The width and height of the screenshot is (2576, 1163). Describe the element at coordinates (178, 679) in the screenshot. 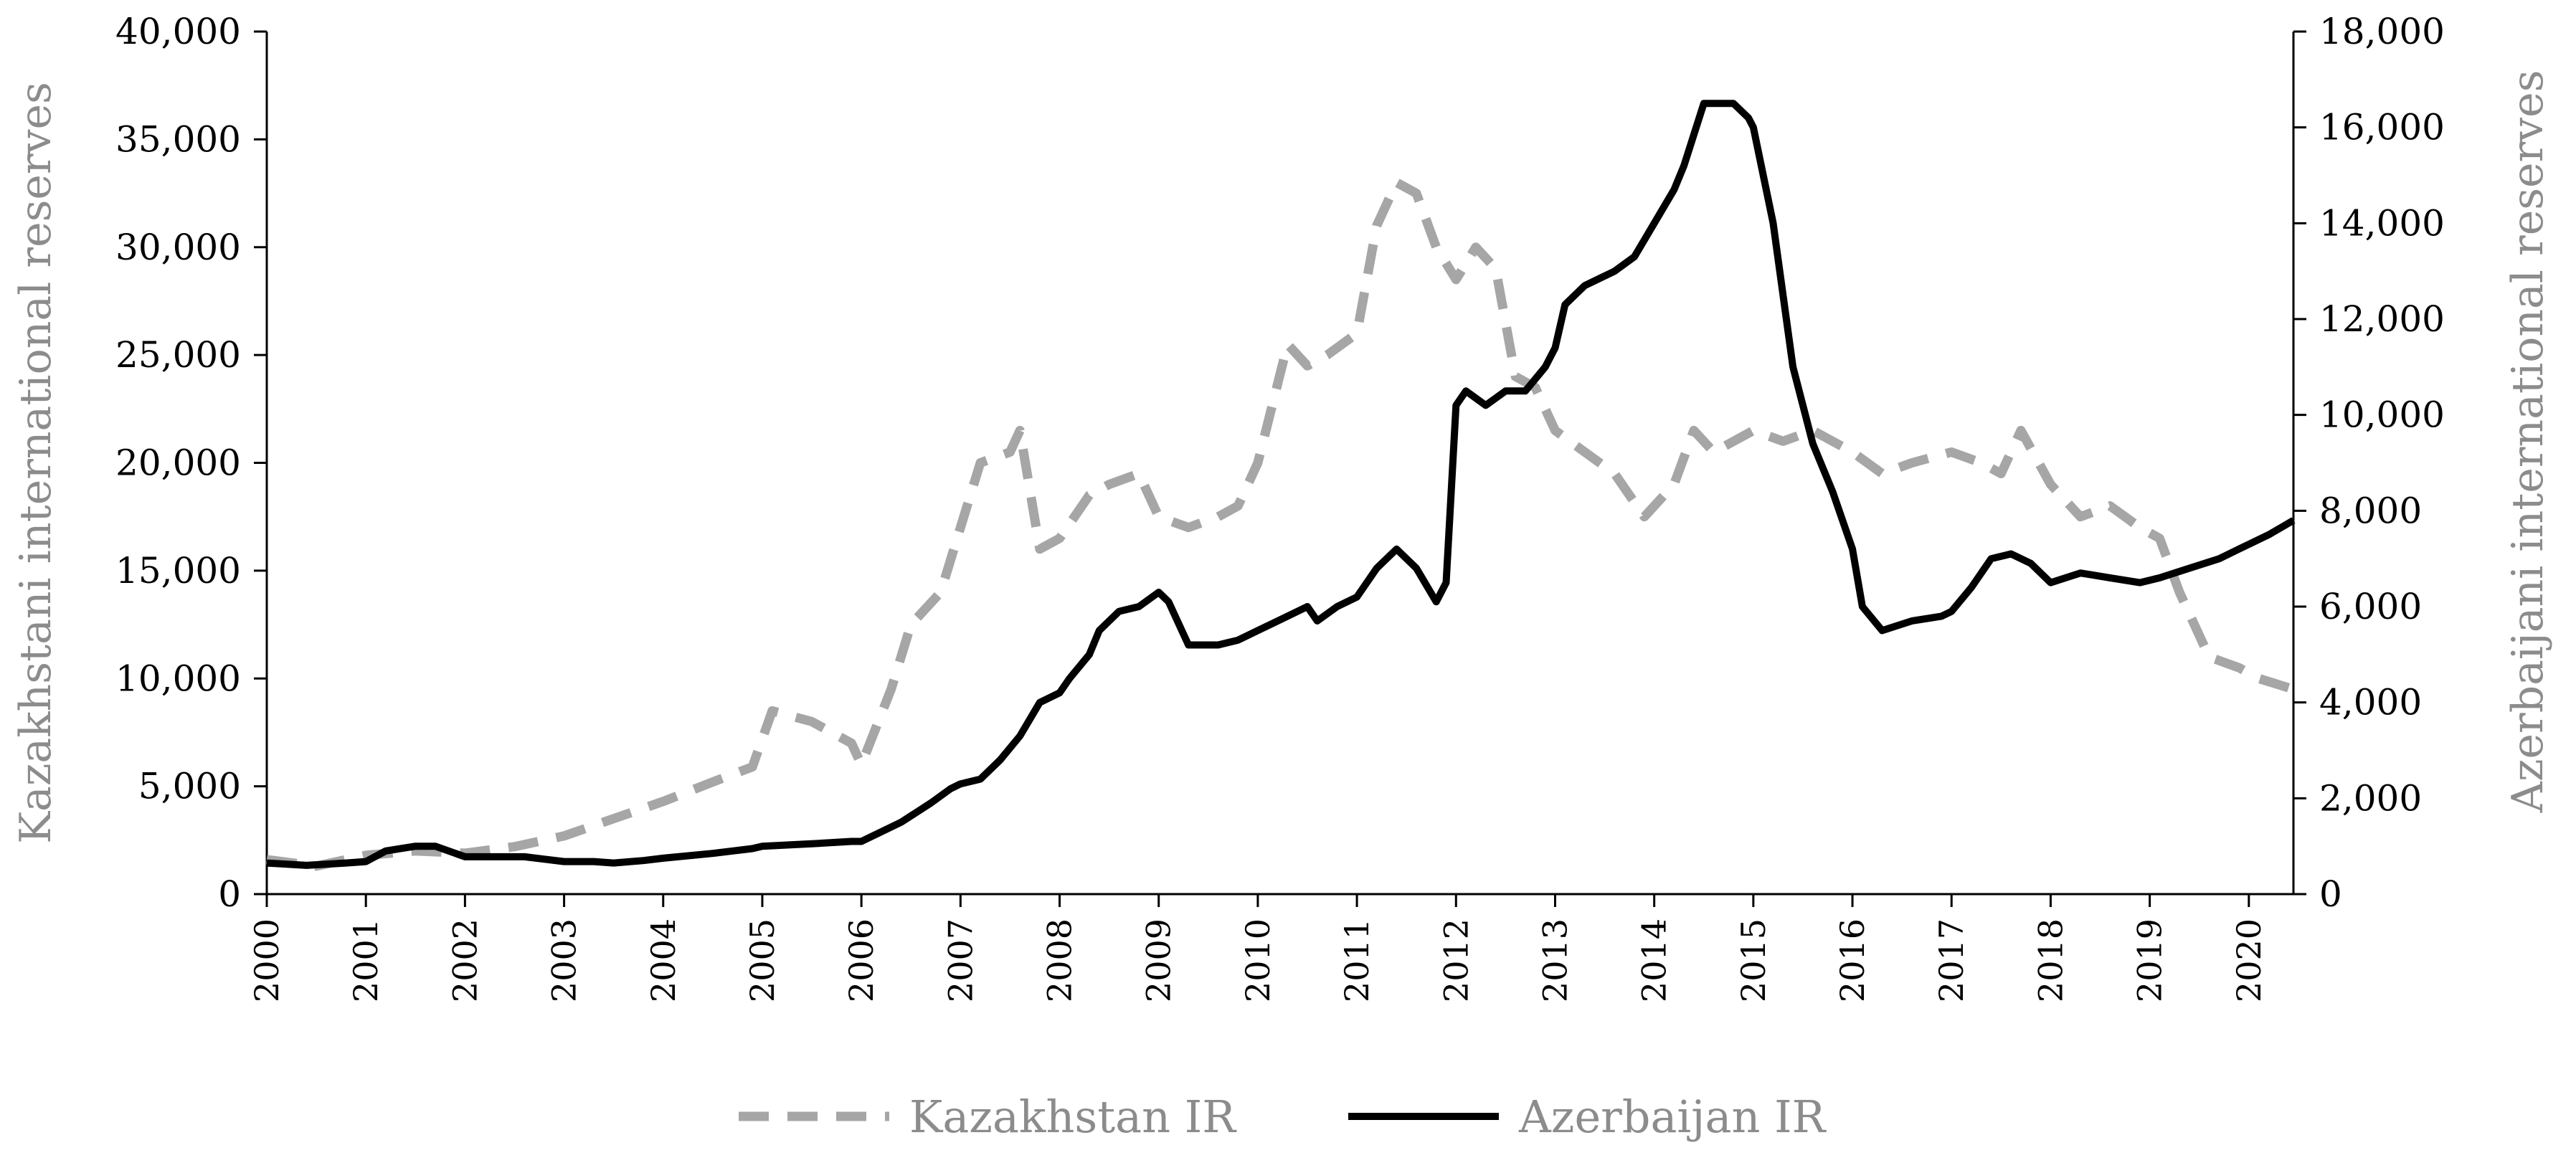

I see `y-left-tick-label: 10,000` at that location.